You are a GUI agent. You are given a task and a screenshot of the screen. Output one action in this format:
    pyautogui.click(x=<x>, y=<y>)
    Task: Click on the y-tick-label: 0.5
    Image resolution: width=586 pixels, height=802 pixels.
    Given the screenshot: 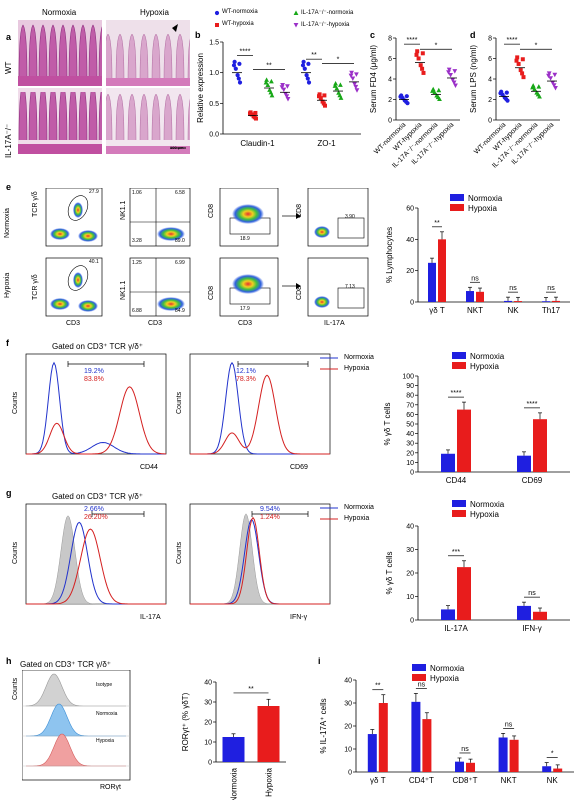 What is the action you would take?
    pyautogui.click(x=214, y=104)
    